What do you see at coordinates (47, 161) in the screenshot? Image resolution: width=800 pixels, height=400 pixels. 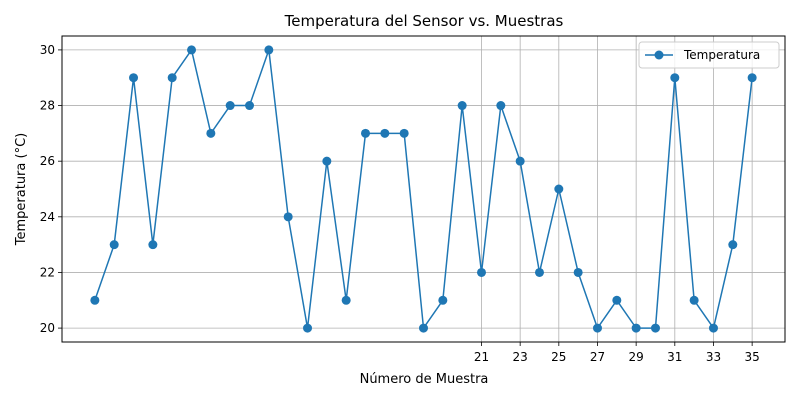 I see `y-tick-label: 26` at bounding box center [47, 161].